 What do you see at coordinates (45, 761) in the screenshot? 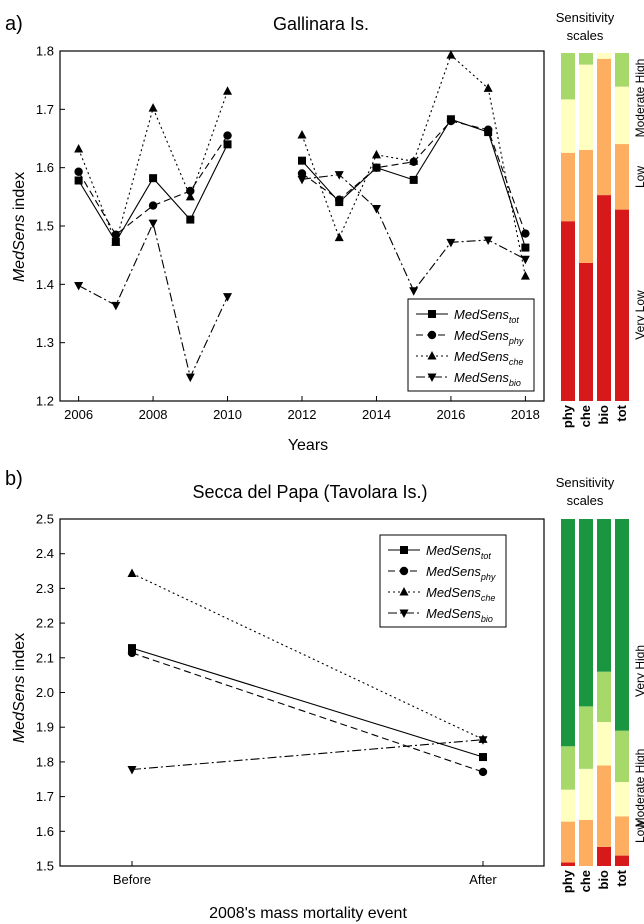
I see `panel-b-ytick-label: 1.8` at bounding box center [45, 761].